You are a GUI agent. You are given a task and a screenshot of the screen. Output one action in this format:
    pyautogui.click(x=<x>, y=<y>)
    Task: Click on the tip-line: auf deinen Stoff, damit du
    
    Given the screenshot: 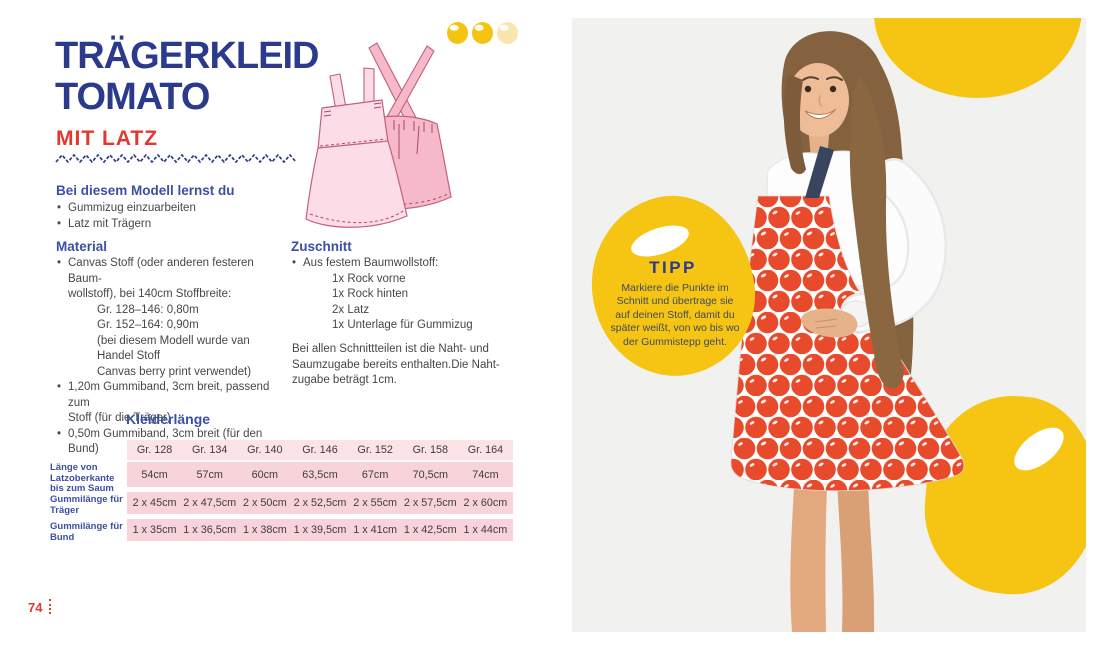 What is the action you would take?
    pyautogui.click(x=675, y=314)
    